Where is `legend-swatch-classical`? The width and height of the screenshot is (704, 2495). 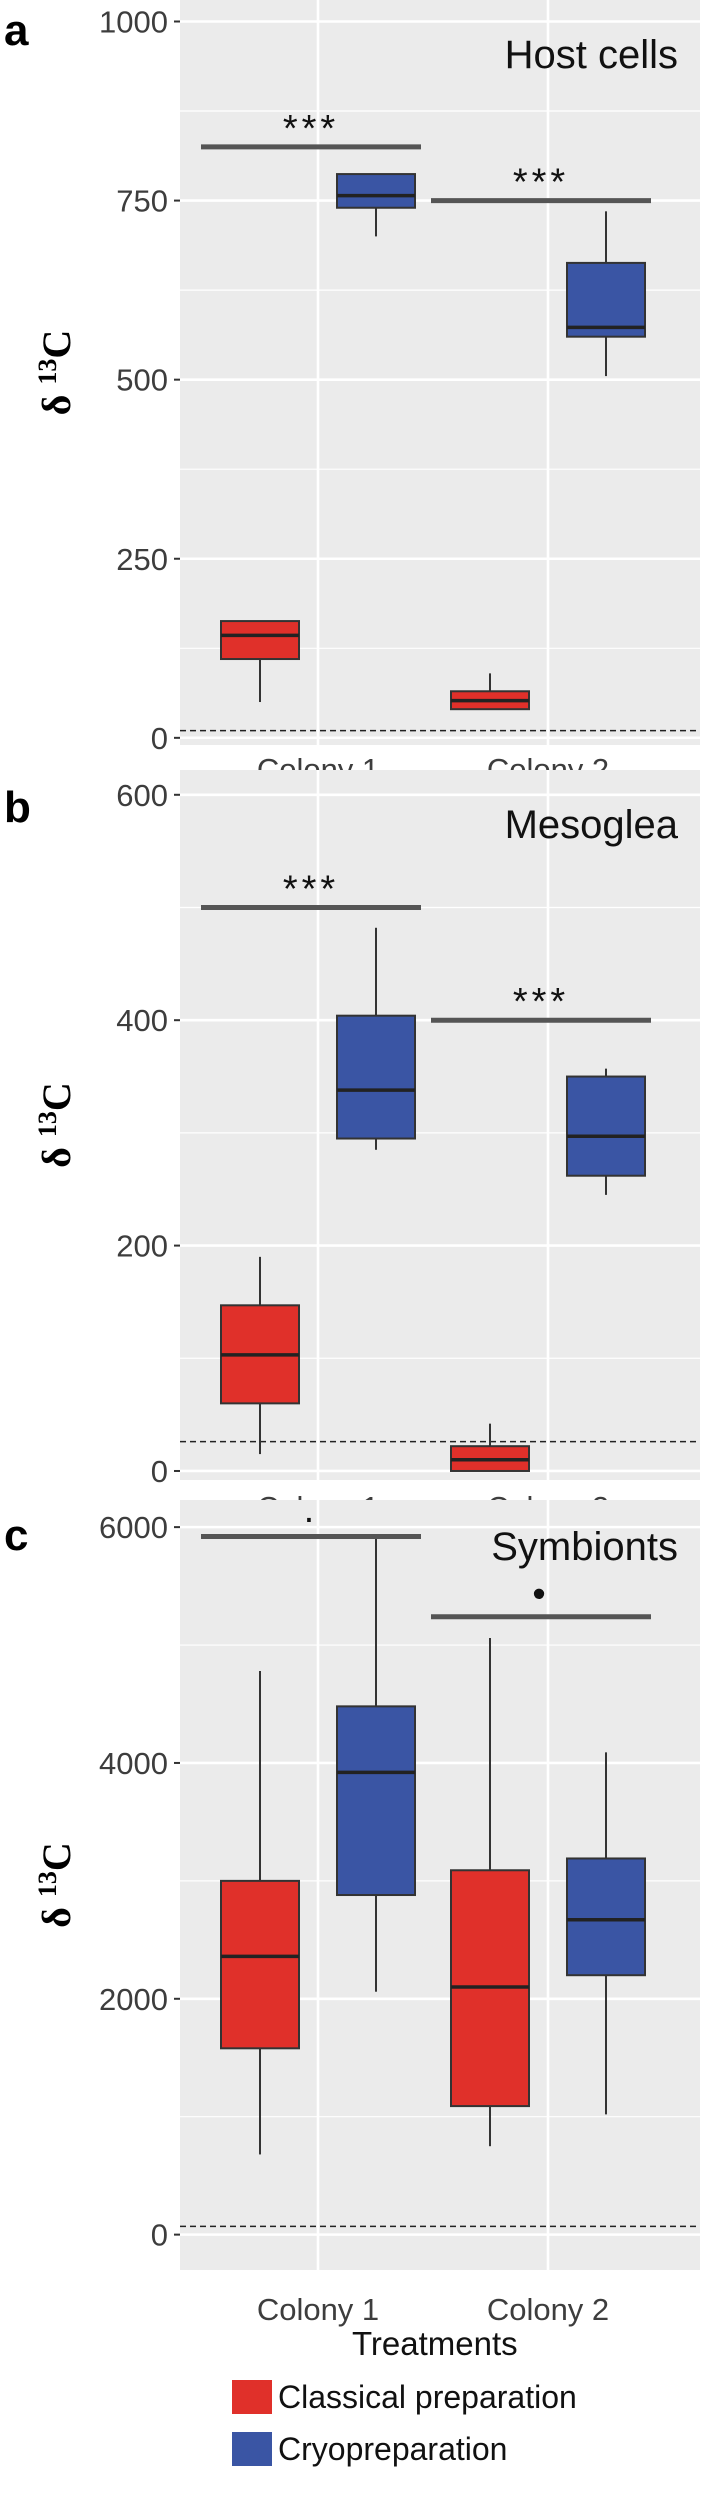 legend-swatch-classical is located at coordinates (252, 2397).